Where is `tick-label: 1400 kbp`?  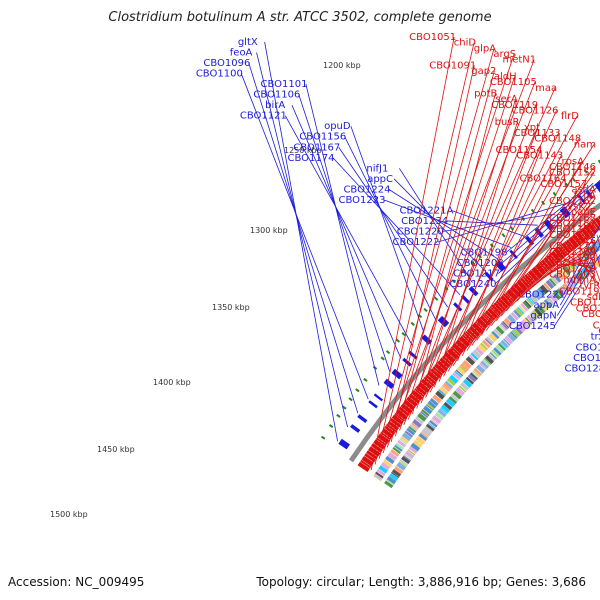 tick-label: 1400 kbp is located at coordinates (172, 382).